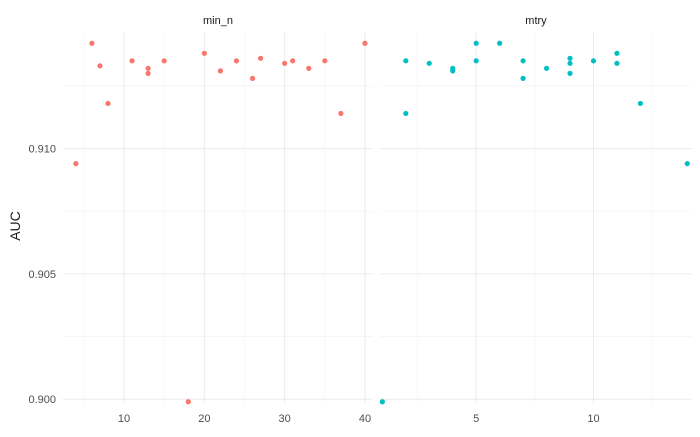  What do you see at coordinates (42, 400) in the screenshot?
I see `y-tick-label: 0.900` at bounding box center [42, 400].